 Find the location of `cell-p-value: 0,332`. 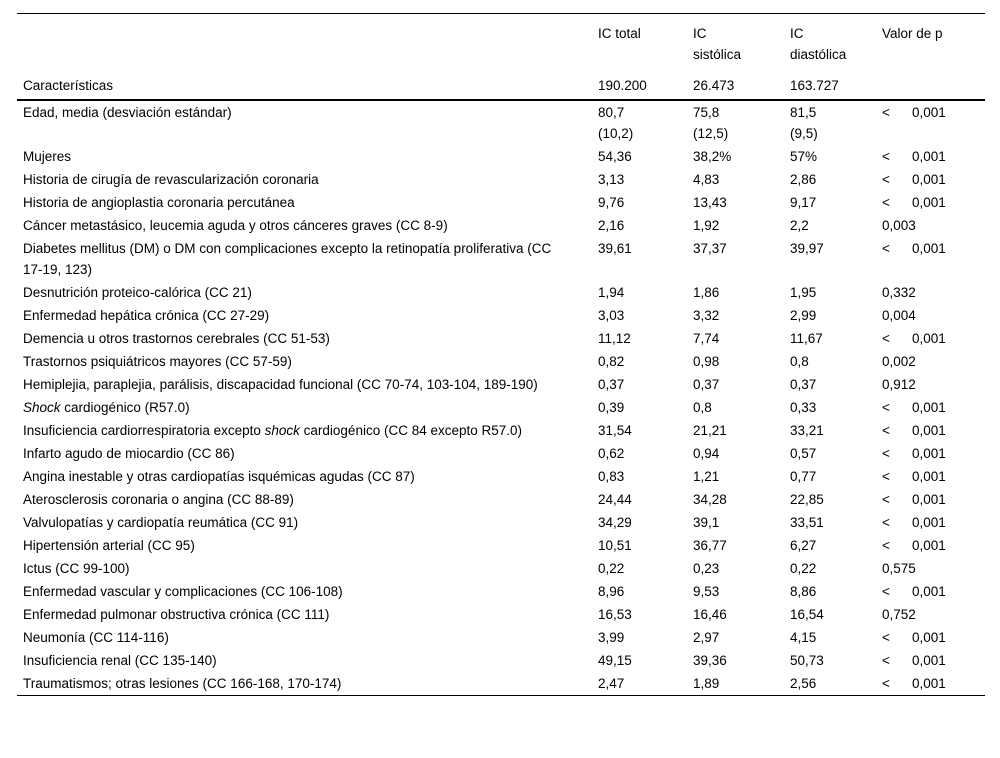

cell-p-value: 0,332 is located at coordinates (933, 292).